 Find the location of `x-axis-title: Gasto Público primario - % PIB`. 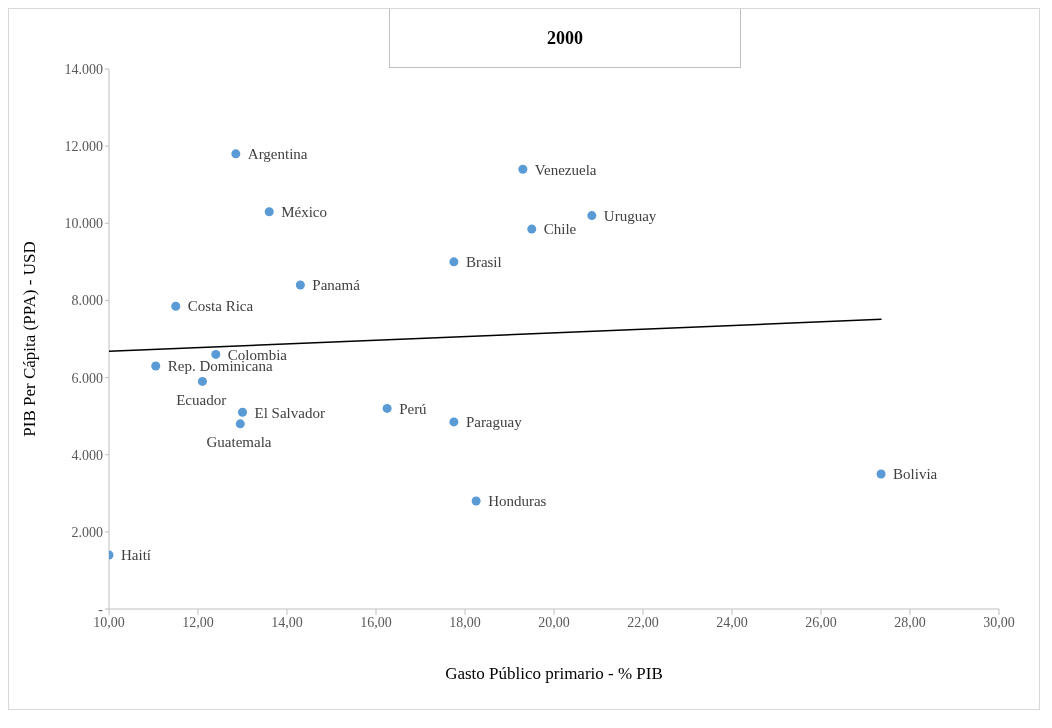

x-axis-title: Gasto Público primario - % PIB is located at coordinates (554, 673).